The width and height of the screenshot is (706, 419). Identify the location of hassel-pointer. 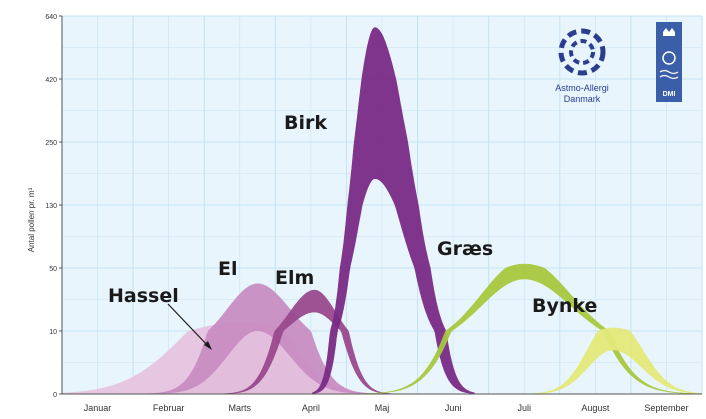
(189, 326).